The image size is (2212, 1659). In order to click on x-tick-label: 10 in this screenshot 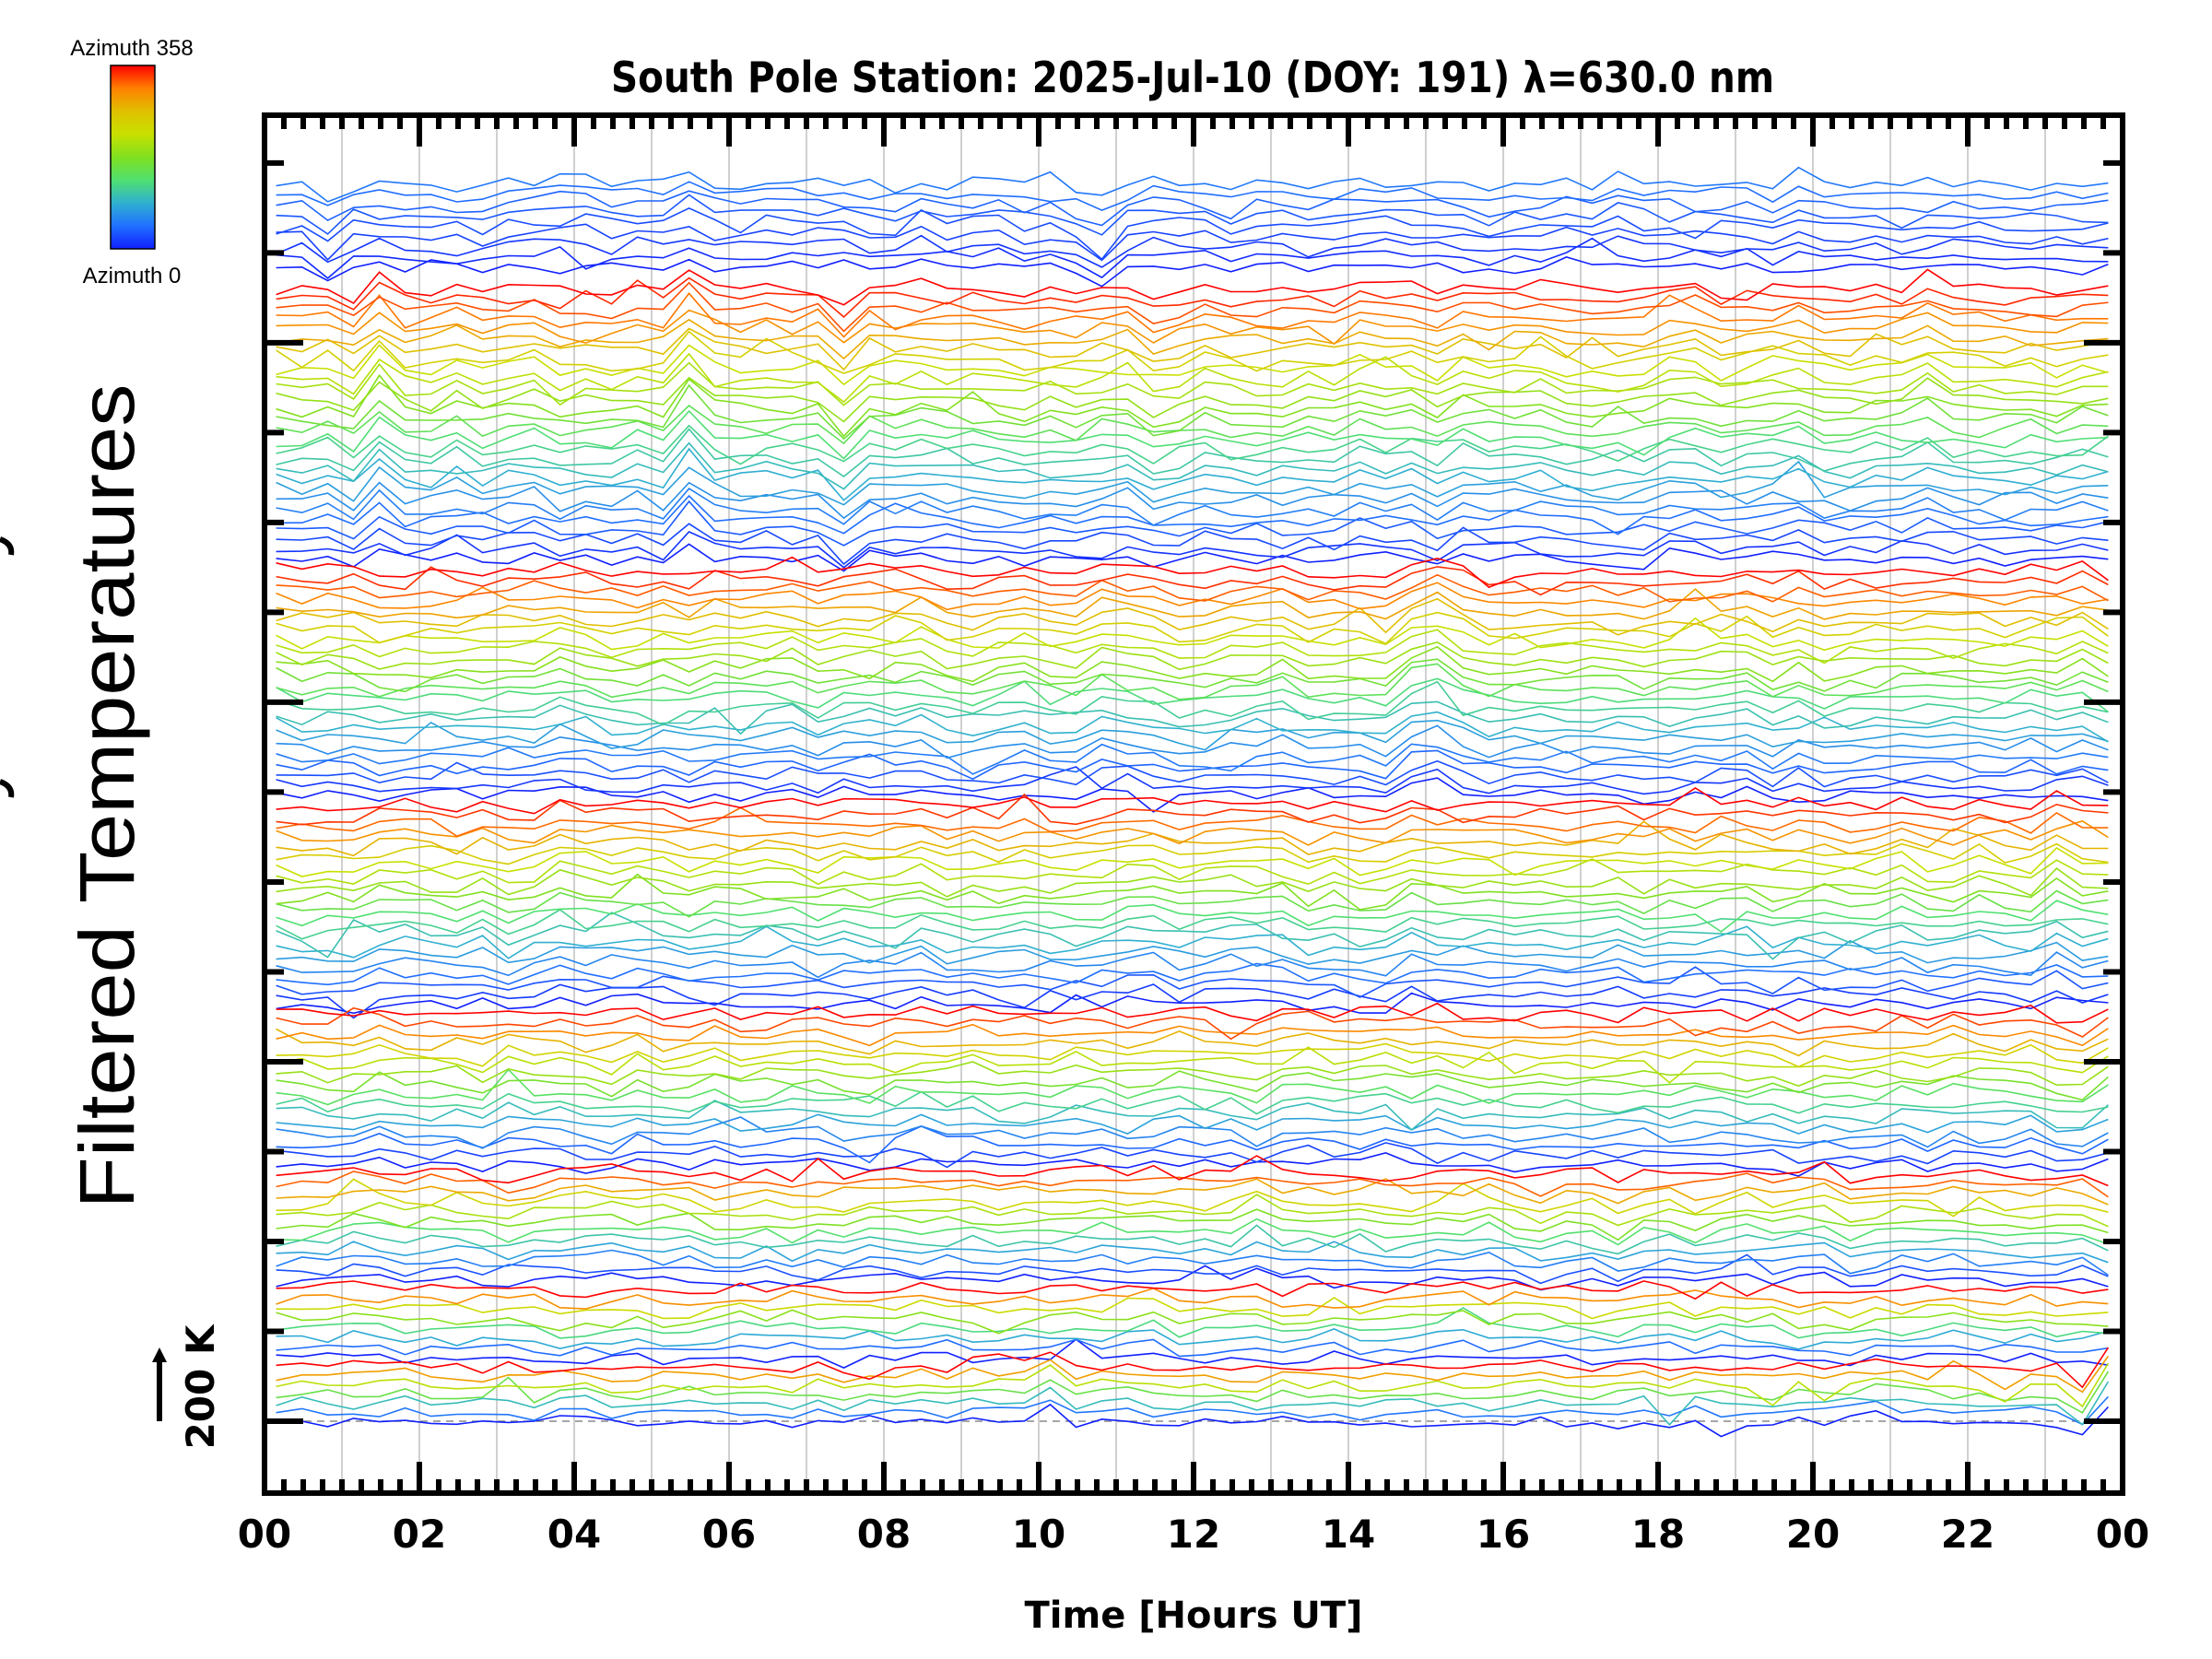, I will do `click(1038, 1534)`.